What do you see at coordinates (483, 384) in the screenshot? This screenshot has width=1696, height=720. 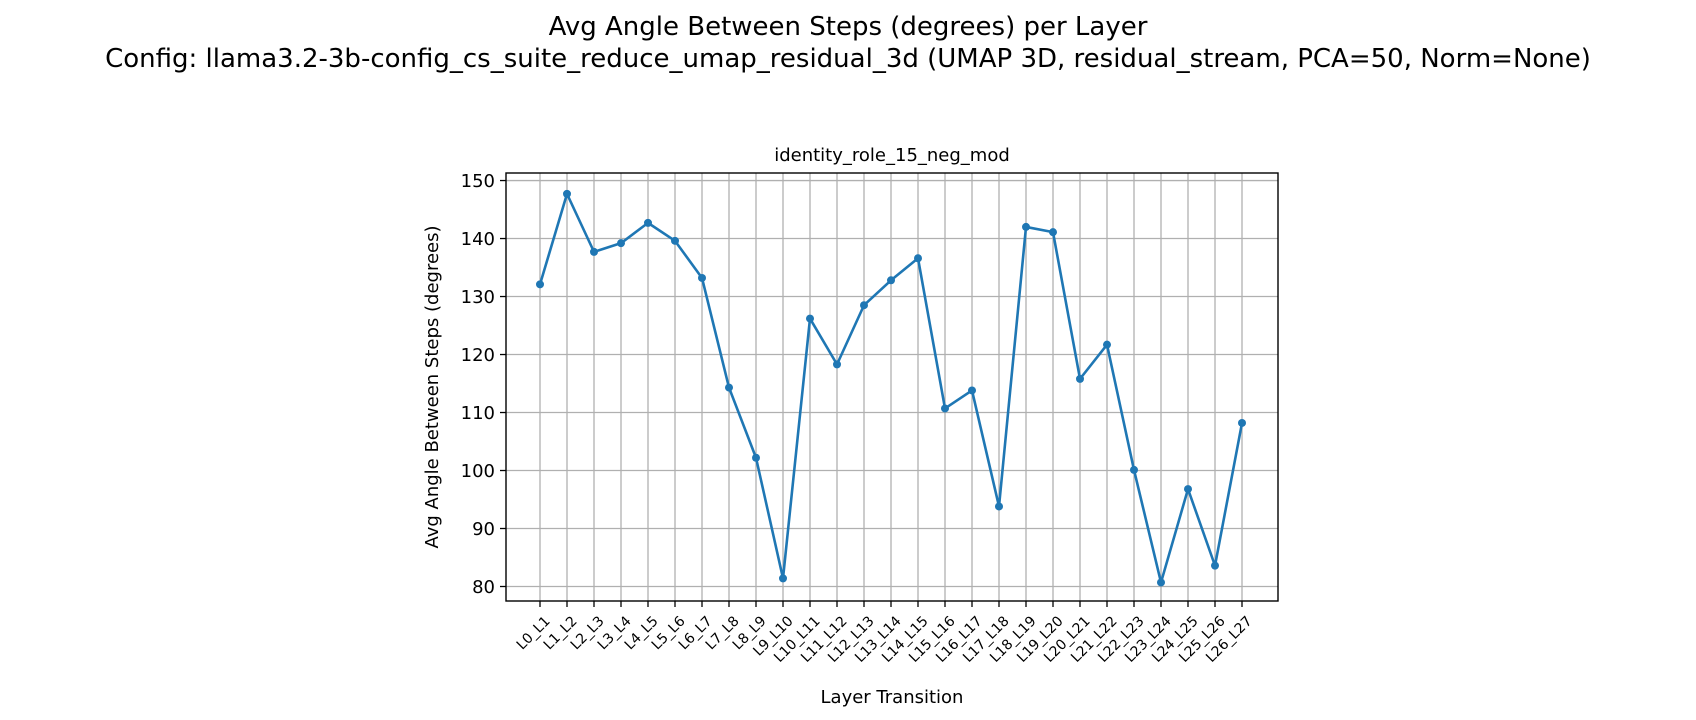 I see `y-axis-ticks: 80 90 100 110 120 130 140 150` at bounding box center [483, 384].